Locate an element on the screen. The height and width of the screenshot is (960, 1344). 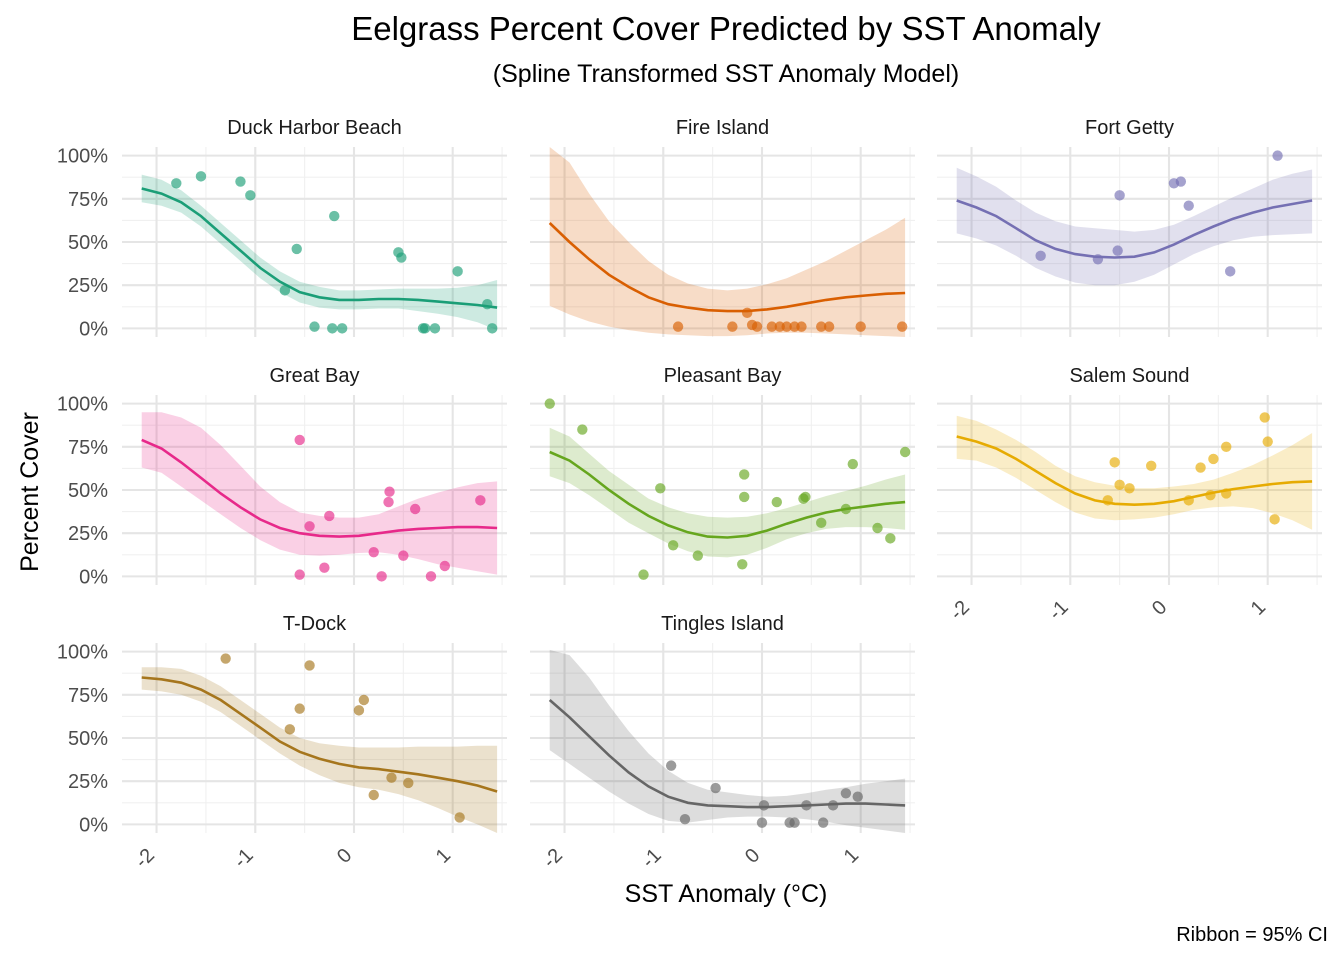
x-tick-label: 1 is located at coordinates (1258, 607).